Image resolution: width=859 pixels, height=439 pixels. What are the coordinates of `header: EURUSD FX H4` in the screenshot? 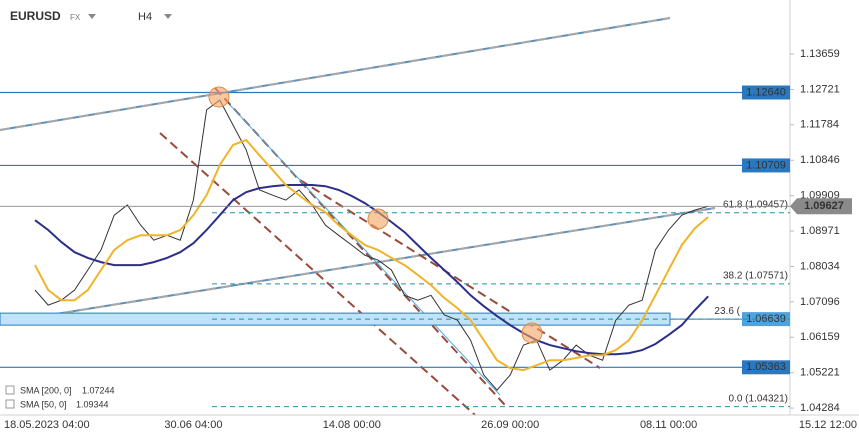 It's located at (91, 16).